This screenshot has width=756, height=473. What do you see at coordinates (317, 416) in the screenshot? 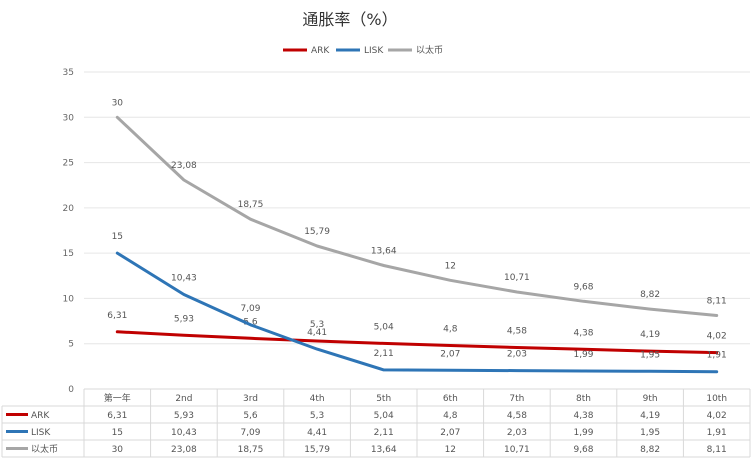
I see `table-cell-ark: 5,3` at bounding box center [317, 416].